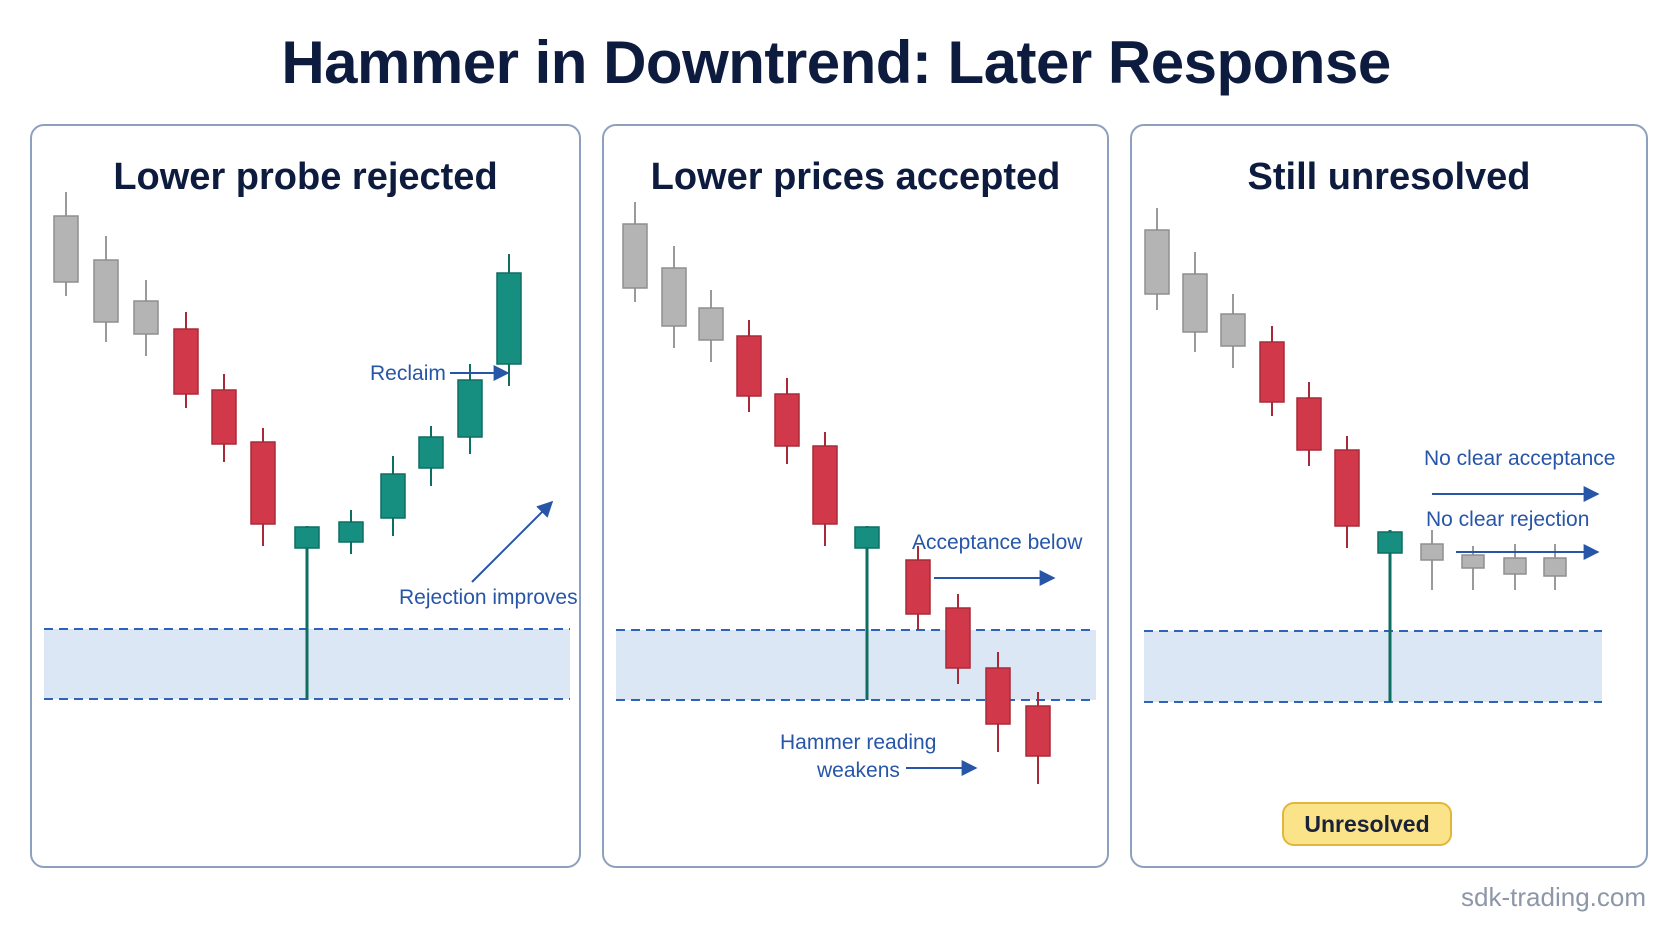  Describe the element at coordinates (855, 177) in the screenshot. I see `panel-title: Lower prices accepted` at that location.